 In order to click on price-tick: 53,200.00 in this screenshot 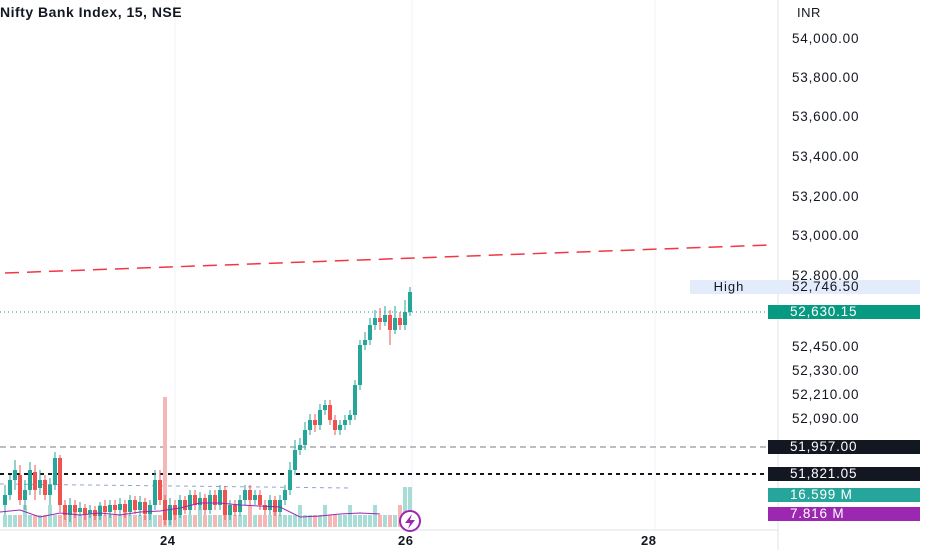, I will do `click(826, 196)`.